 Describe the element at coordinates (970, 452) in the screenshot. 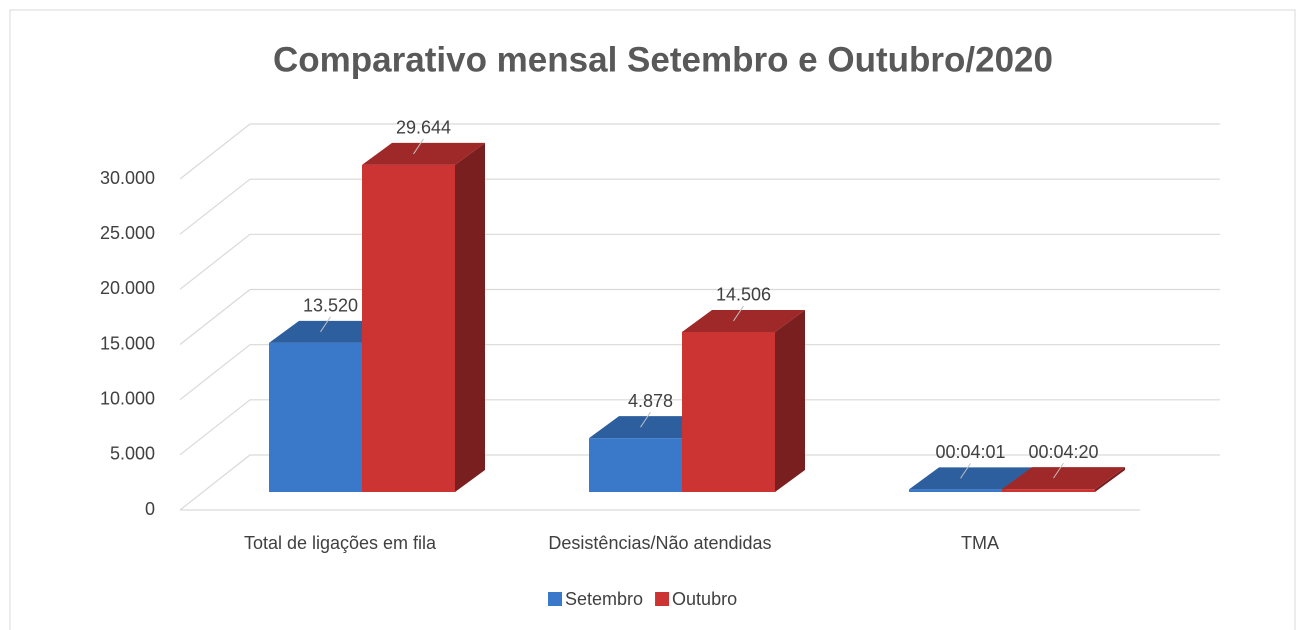

I see `data-label: 00:04:01` at that location.